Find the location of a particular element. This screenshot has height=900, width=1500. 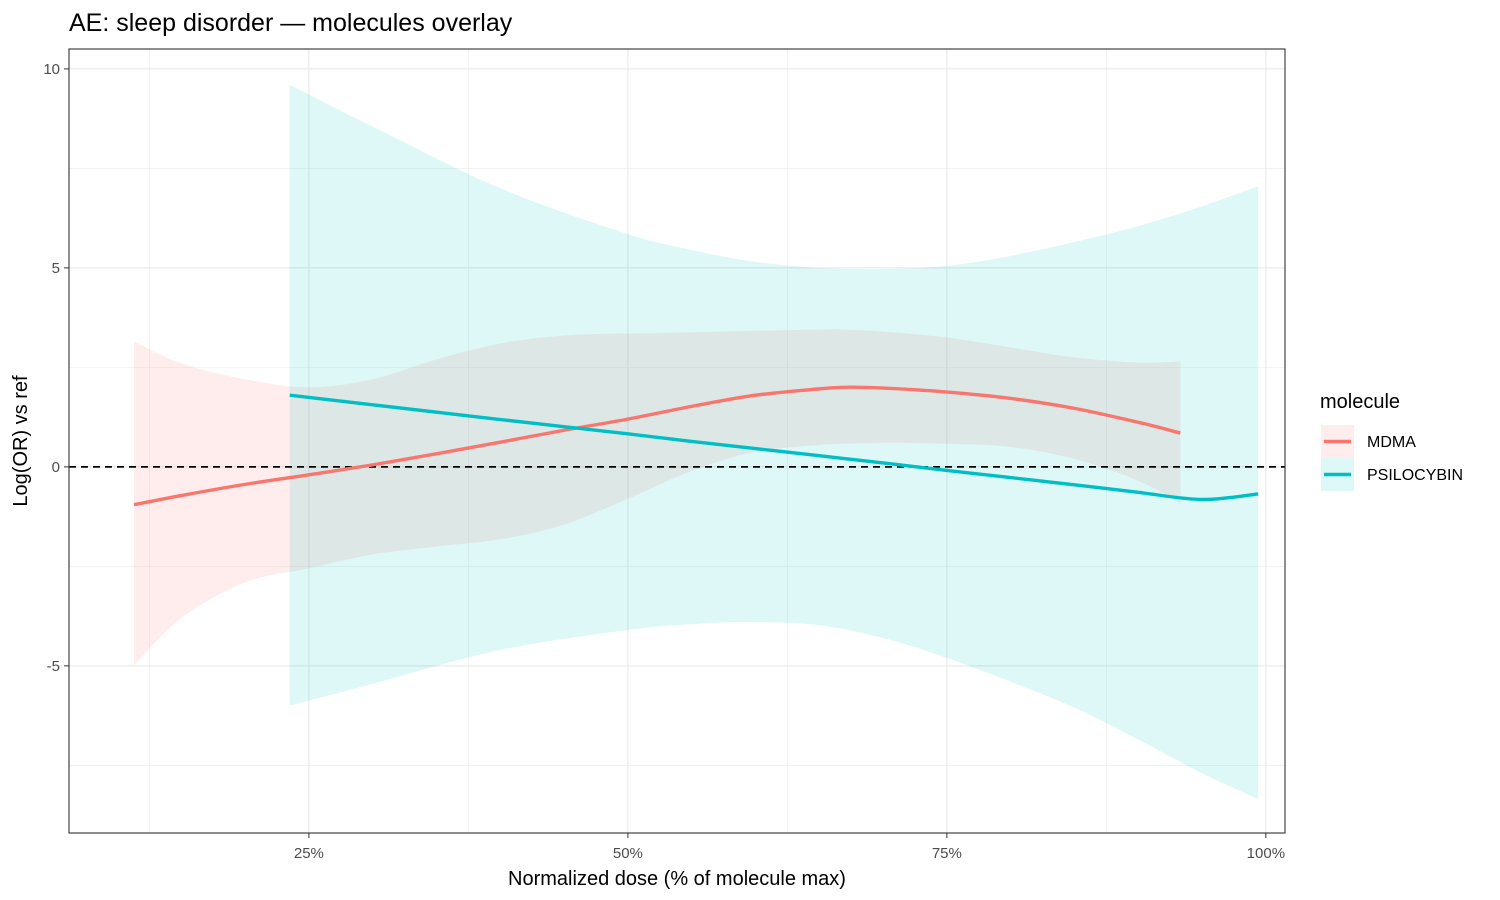

series-line-mdma is located at coordinates (657, 446).